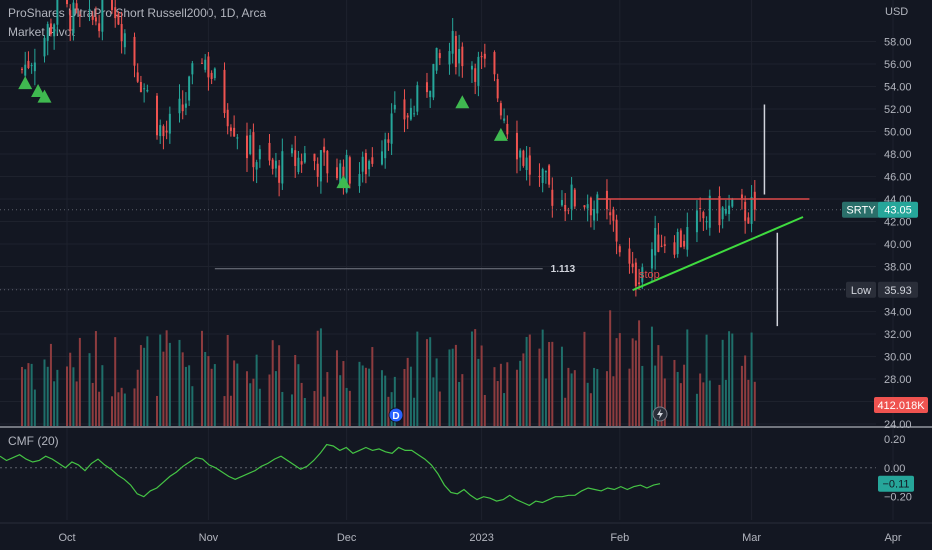 The image size is (932, 550). I want to click on y-tick-label: 54.00, so click(898, 88).